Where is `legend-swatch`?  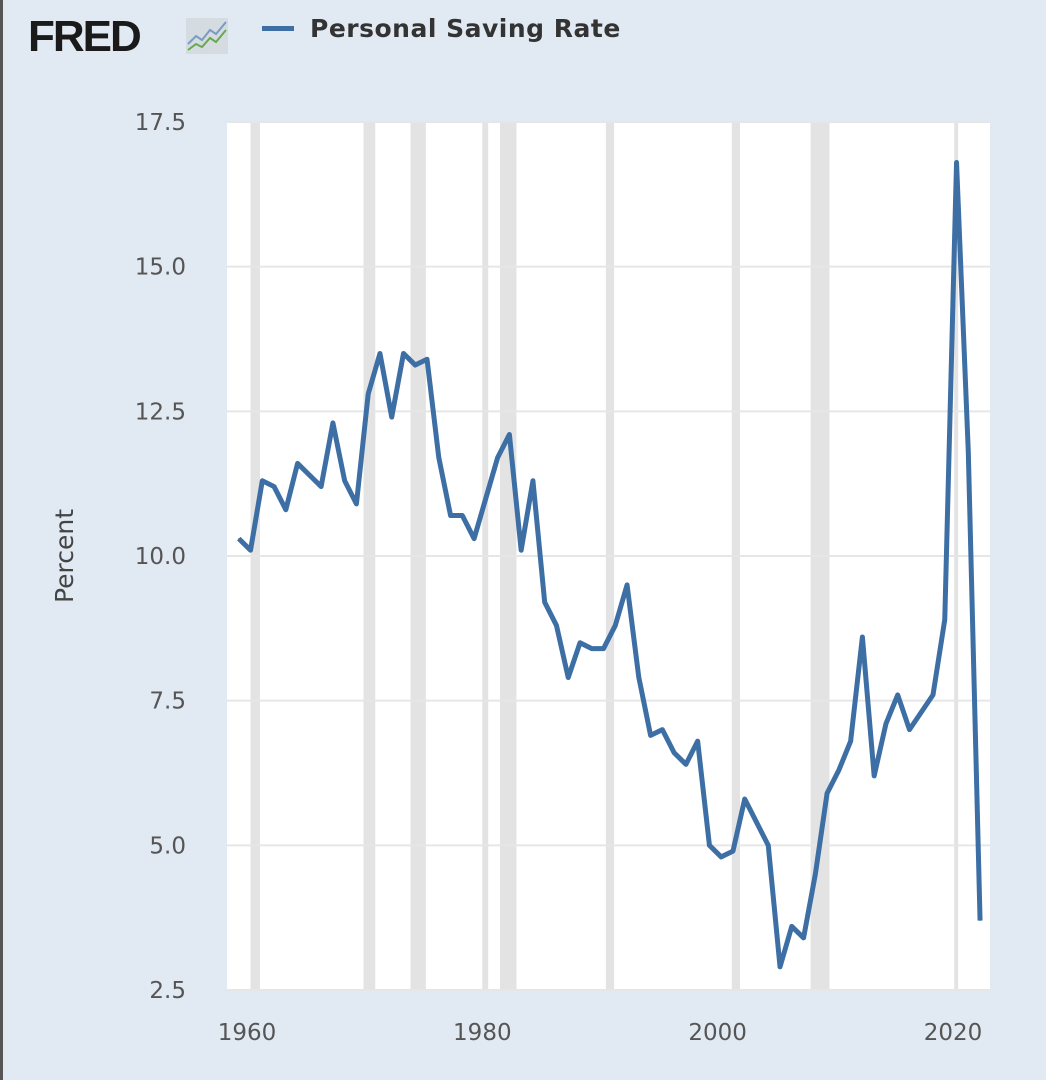 legend-swatch is located at coordinates (278, 28).